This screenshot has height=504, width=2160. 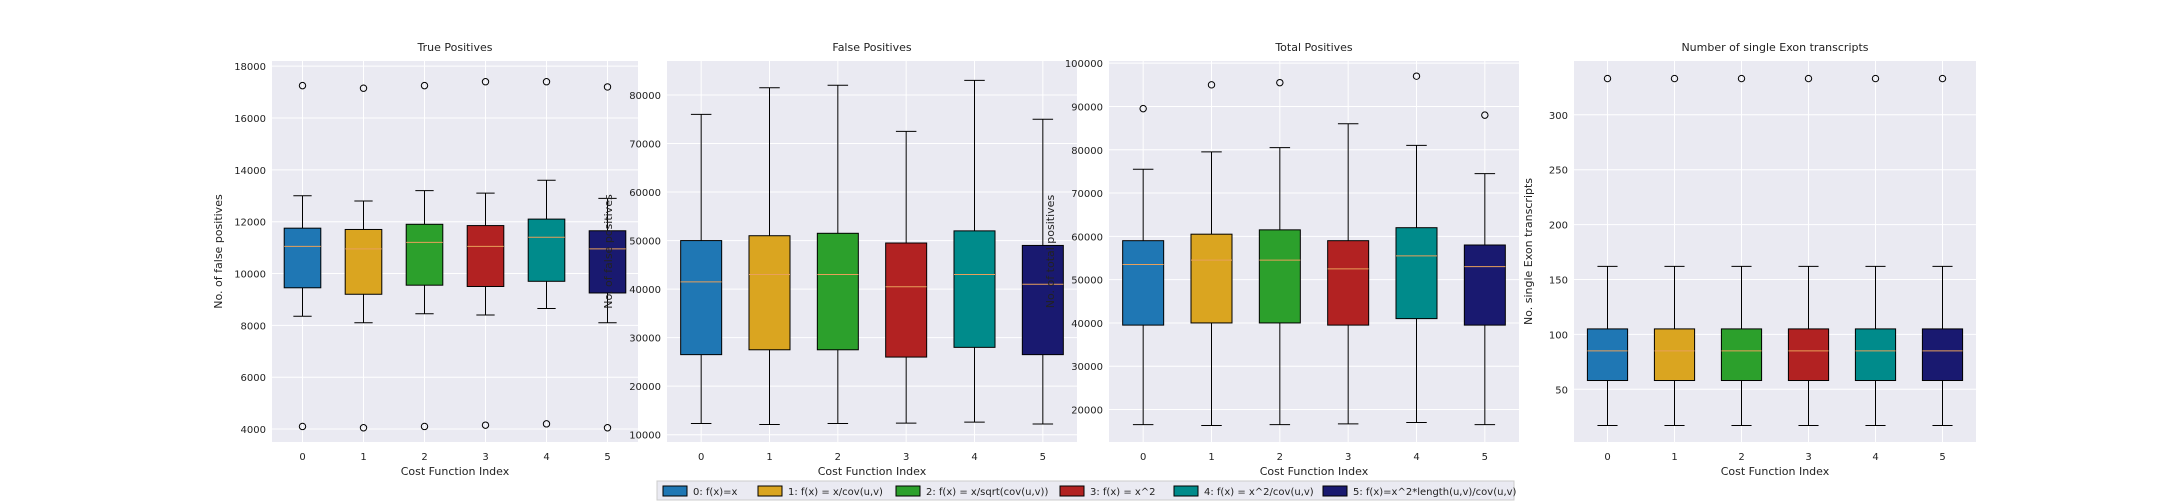 What do you see at coordinates (1087, 107) in the screenshot?
I see `y-tick-label: 90000` at bounding box center [1087, 107].